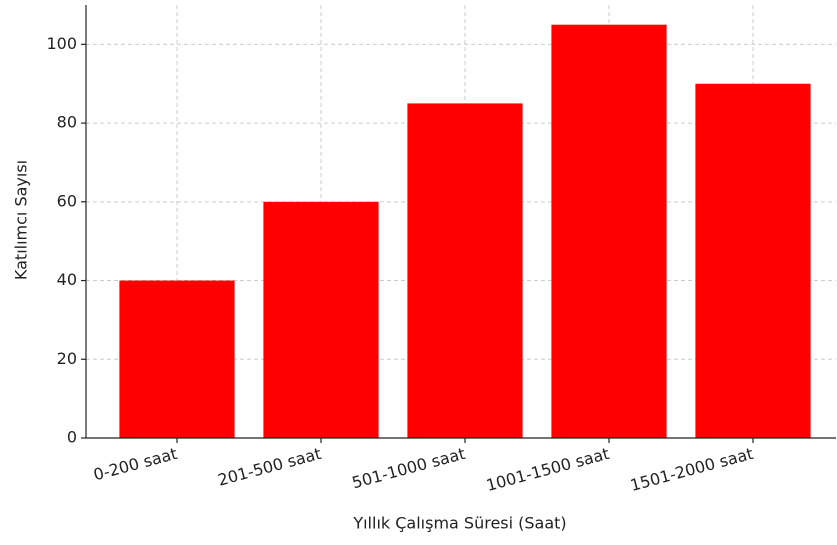 This screenshot has height=545, width=837. What do you see at coordinates (21, 220) in the screenshot?
I see `y-axis-label: Katılımcı Sayısı` at bounding box center [21, 220].